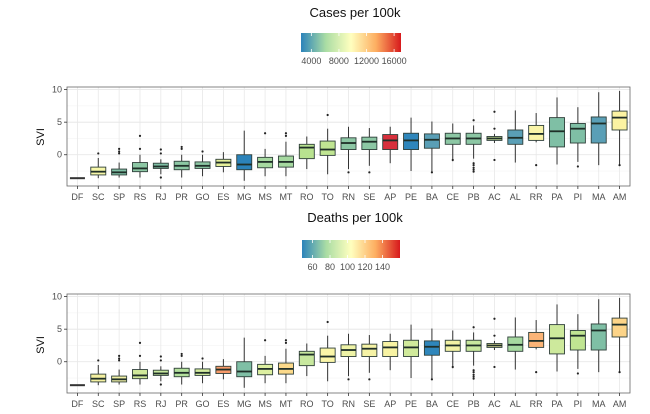  What do you see at coordinates (369, 404) in the screenshot?
I see `x-tick-label: SE` at bounding box center [369, 404].